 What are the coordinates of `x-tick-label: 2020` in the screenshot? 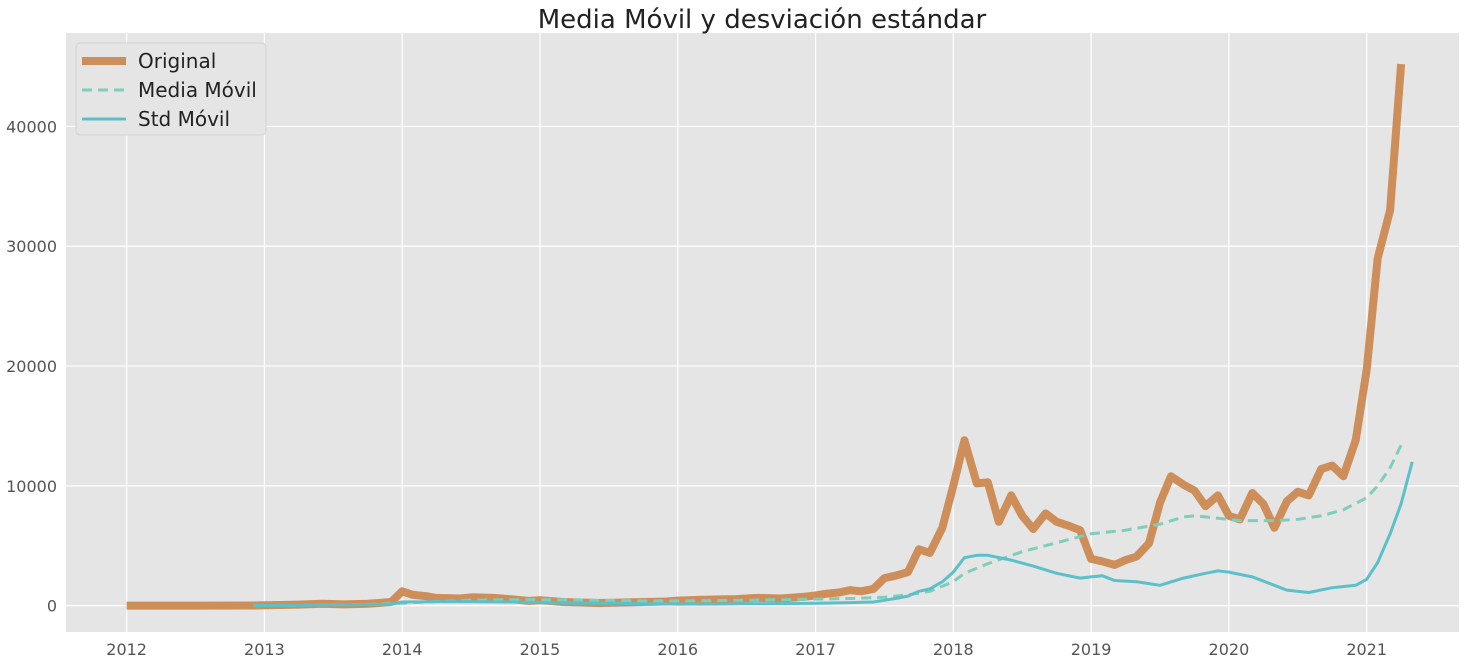 It's located at (1229, 649).